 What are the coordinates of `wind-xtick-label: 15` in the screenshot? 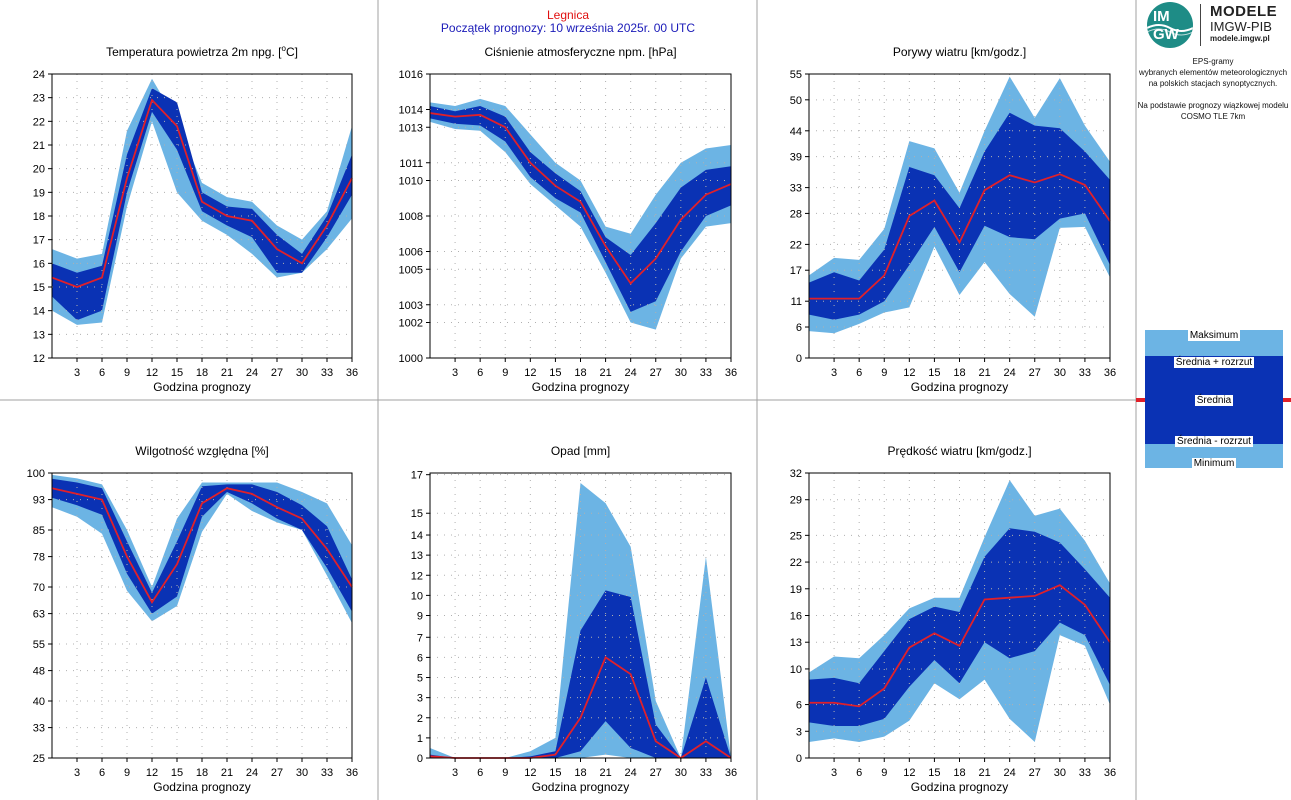 It's located at (934, 773).